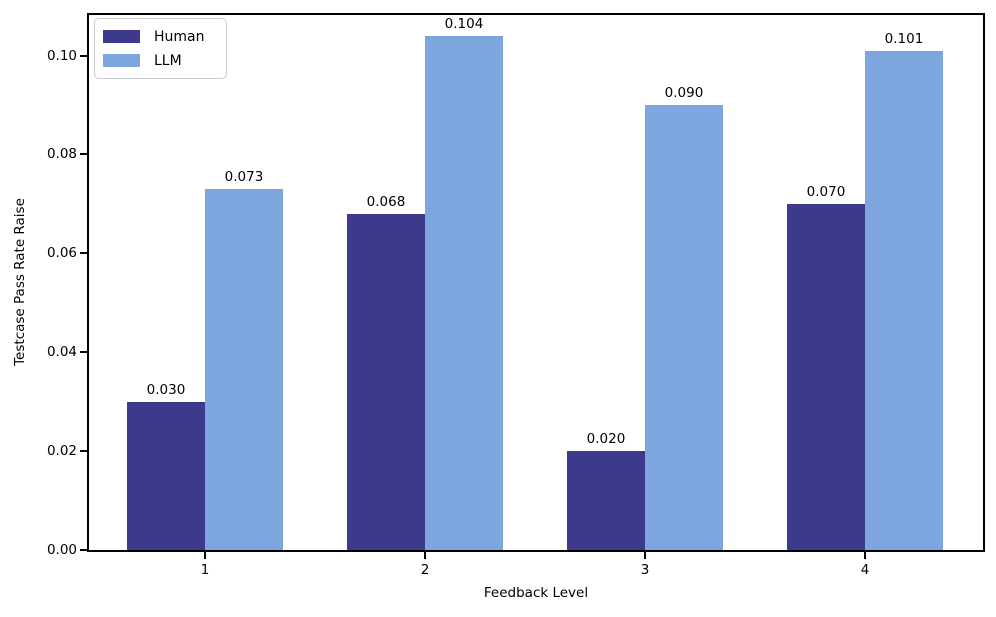 This screenshot has width=996, height=617. Describe the element at coordinates (166, 390) in the screenshot. I see `bar-value-label-human-1: 0.030` at that location.